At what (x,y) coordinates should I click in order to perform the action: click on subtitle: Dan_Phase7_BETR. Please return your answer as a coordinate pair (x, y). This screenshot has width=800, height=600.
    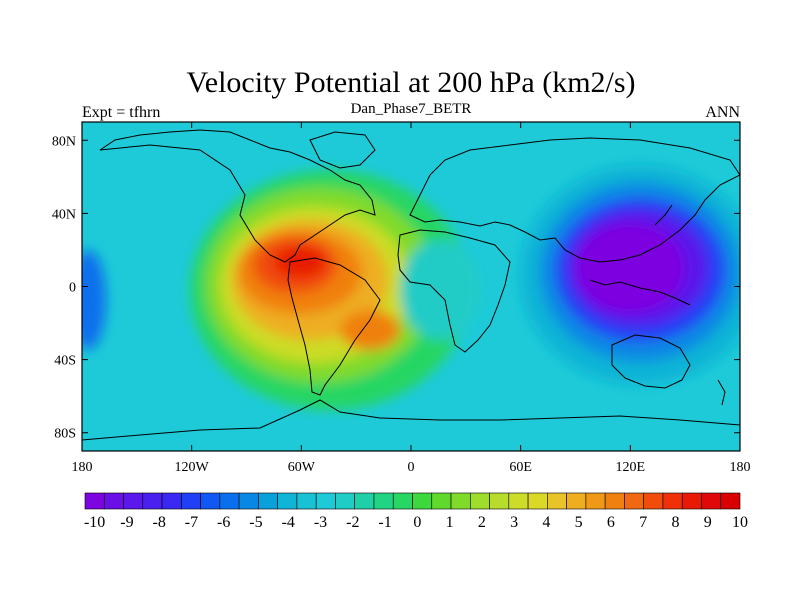
    Looking at the image, I should click on (411, 109).